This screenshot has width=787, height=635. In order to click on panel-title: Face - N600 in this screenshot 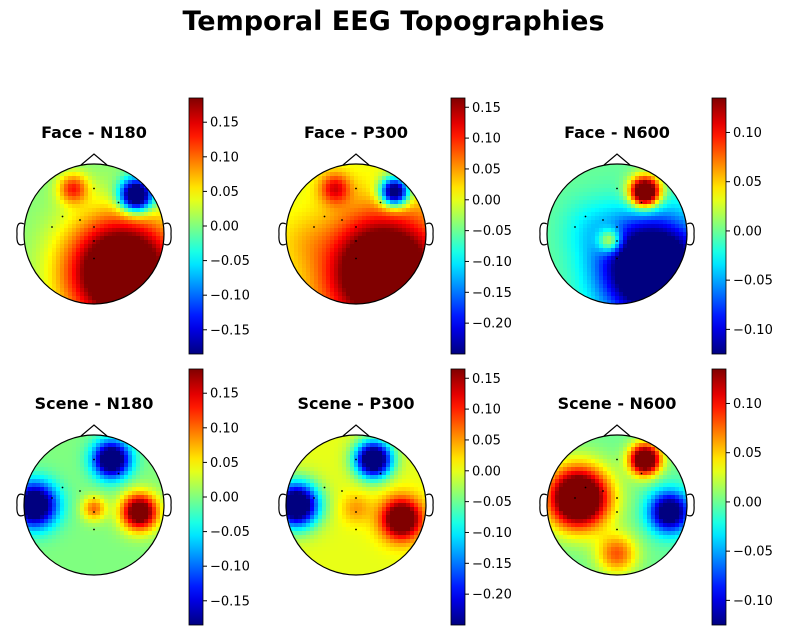, I will do `click(617, 132)`.